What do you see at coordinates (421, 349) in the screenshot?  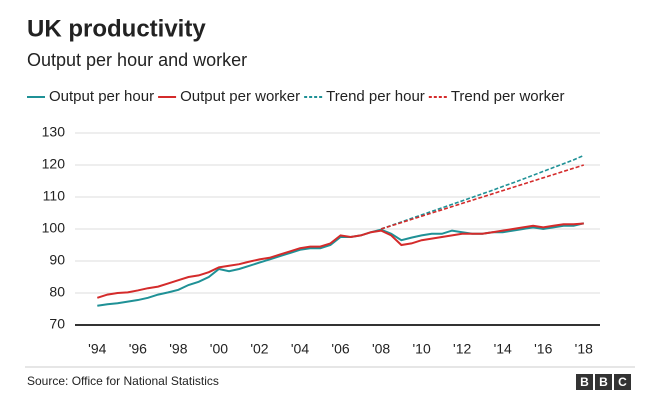 I see `x-tick-label: '10` at bounding box center [421, 349].